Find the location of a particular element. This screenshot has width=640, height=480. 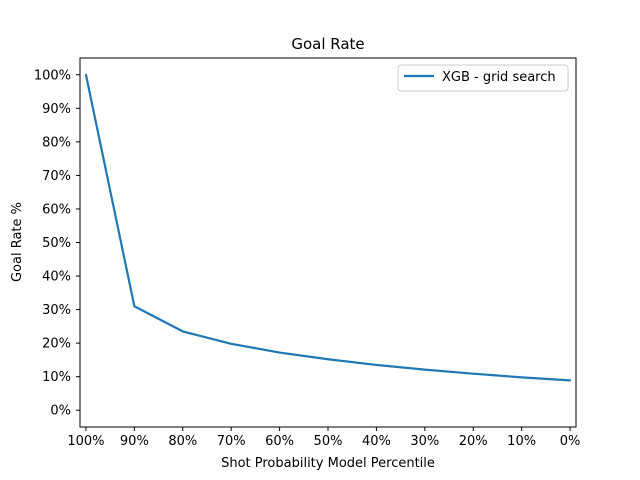

y-tick-label: 70% is located at coordinates (56, 176).